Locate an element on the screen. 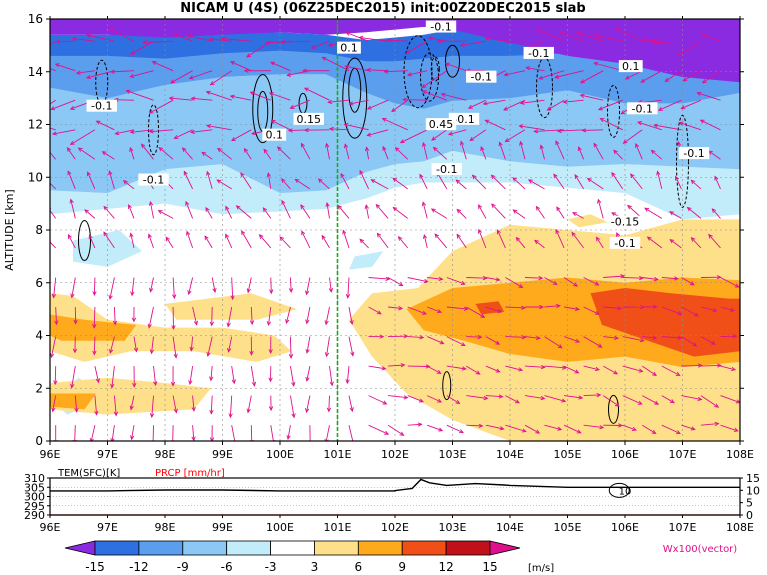 This screenshot has width=767, height=575. contour-label-bg is located at coordinates (694, 153).